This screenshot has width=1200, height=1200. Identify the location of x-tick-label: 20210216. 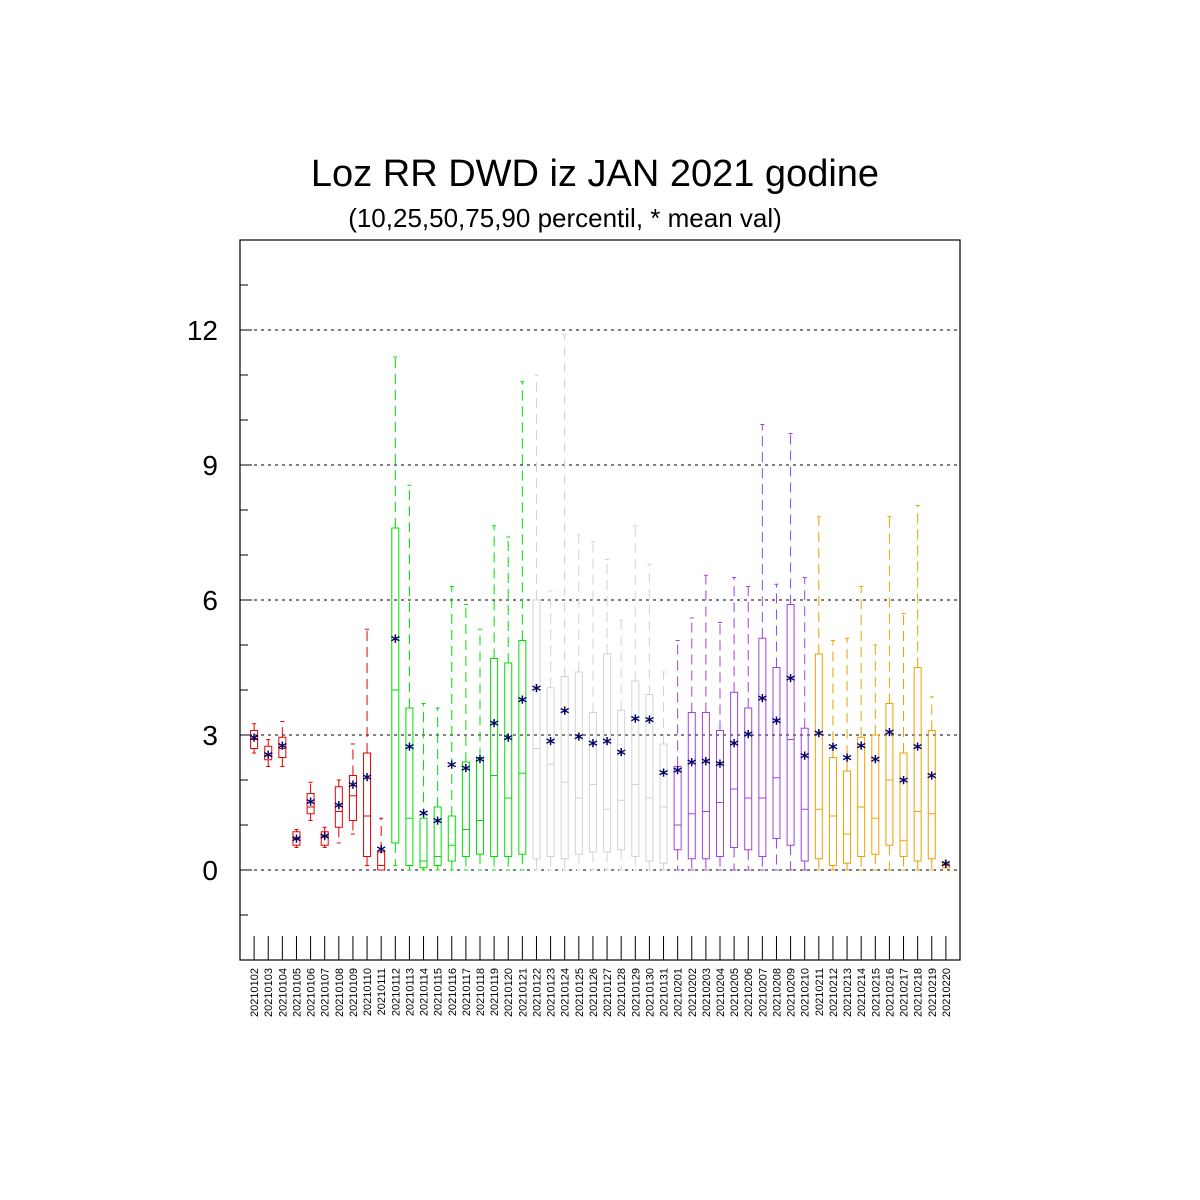
(890, 992).